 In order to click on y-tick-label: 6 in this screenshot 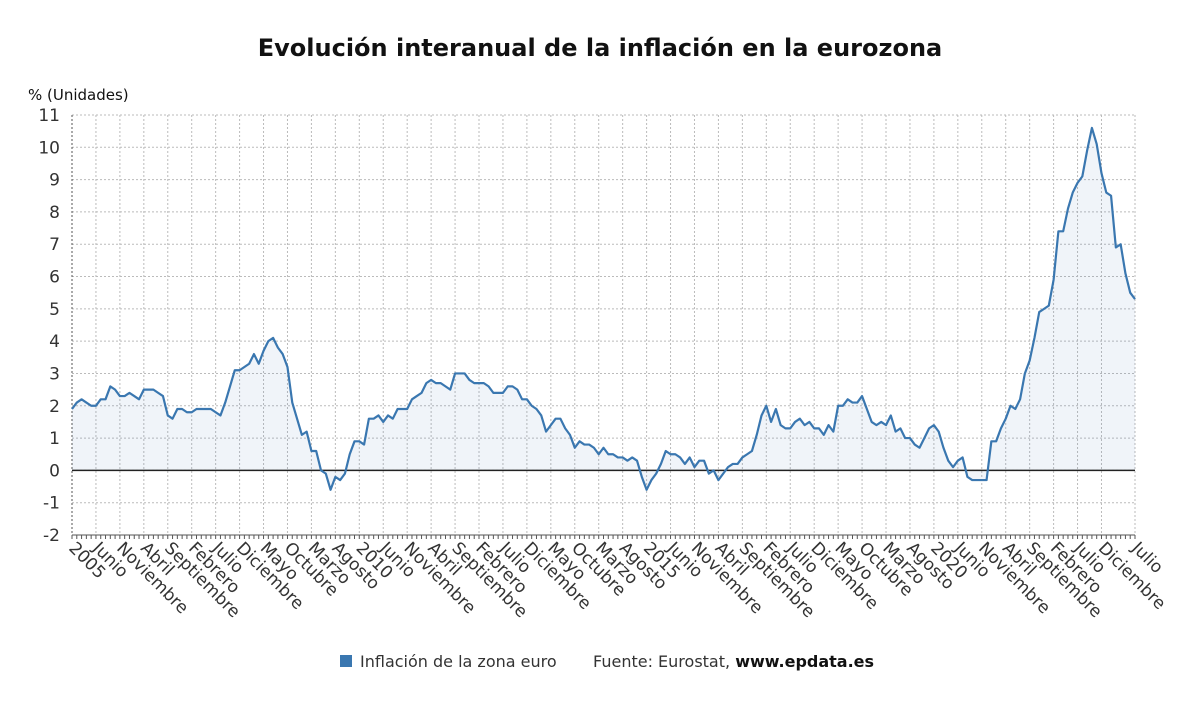, I will do `click(54, 278)`.